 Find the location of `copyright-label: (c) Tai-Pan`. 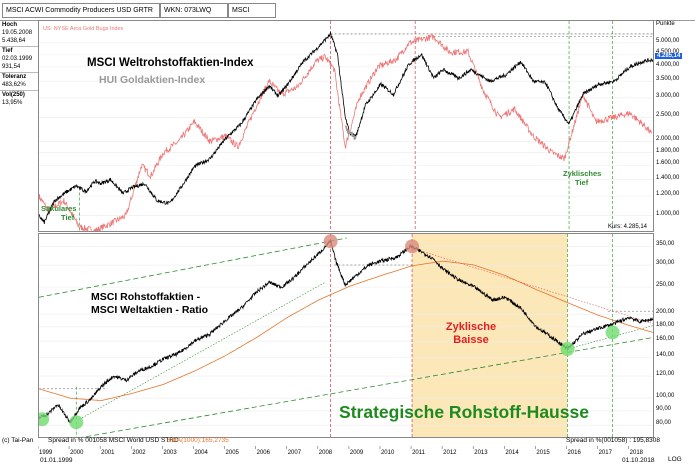

copyright-label: (c) Tai-Pan is located at coordinates (18, 440).